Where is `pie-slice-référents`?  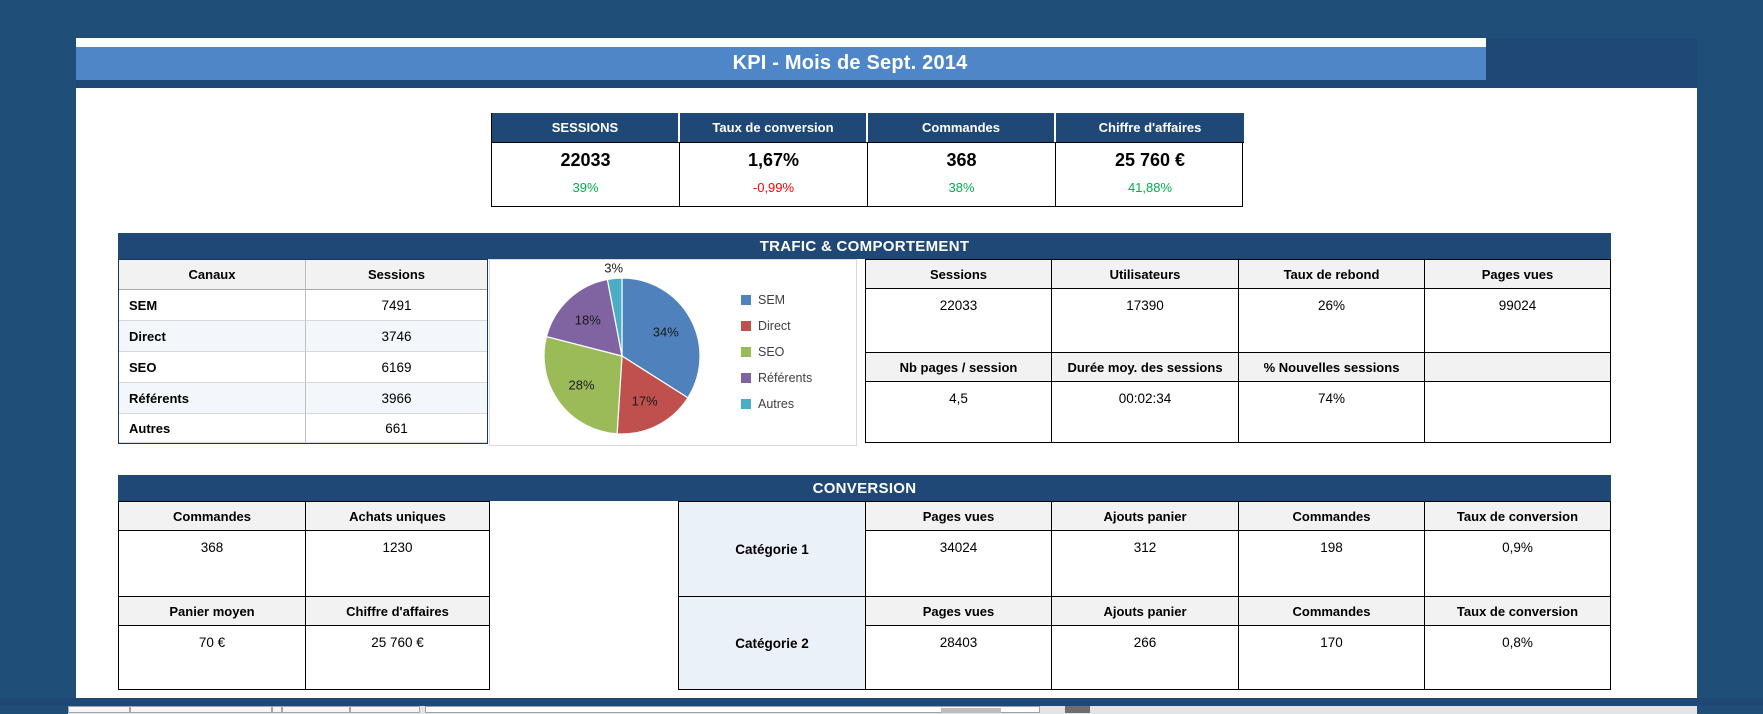
pie-slice-référents is located at coordinates (584, 317).